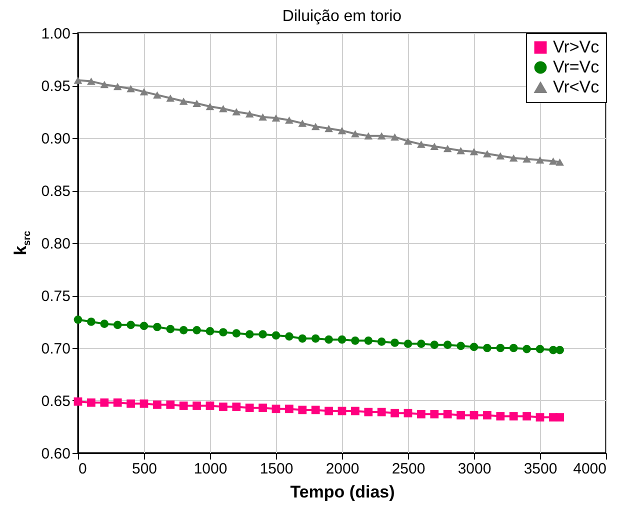 This screenshot has height=515, width=638. Describe the element at coordinates (82, 469) in the screenshot. I see `x-tick-label: 0` at that location.